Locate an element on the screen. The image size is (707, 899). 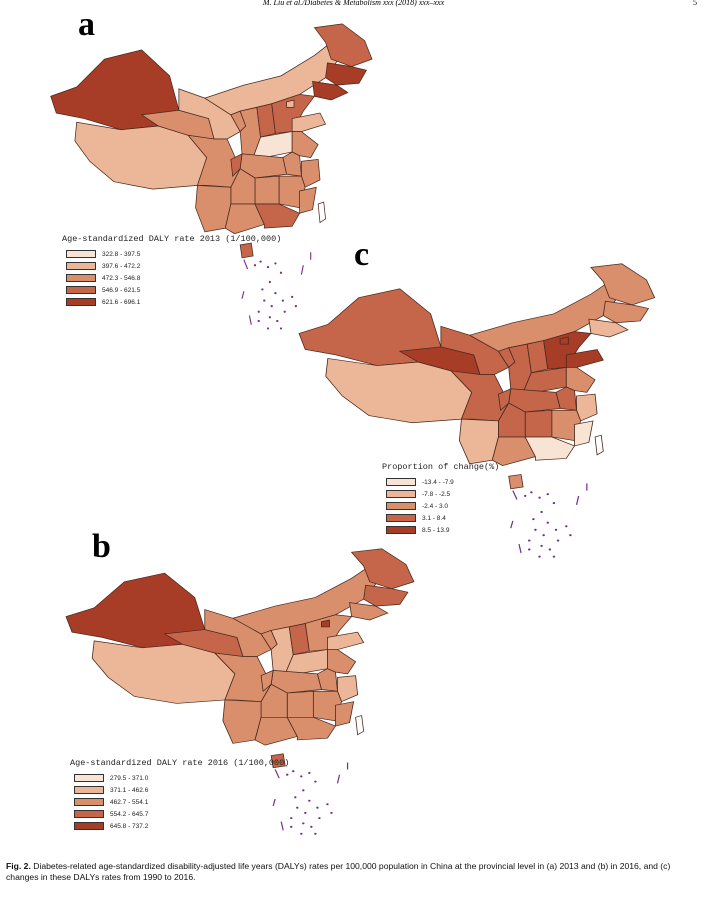
caption-label: Fig. 2. is located at coordinates (18, 866).